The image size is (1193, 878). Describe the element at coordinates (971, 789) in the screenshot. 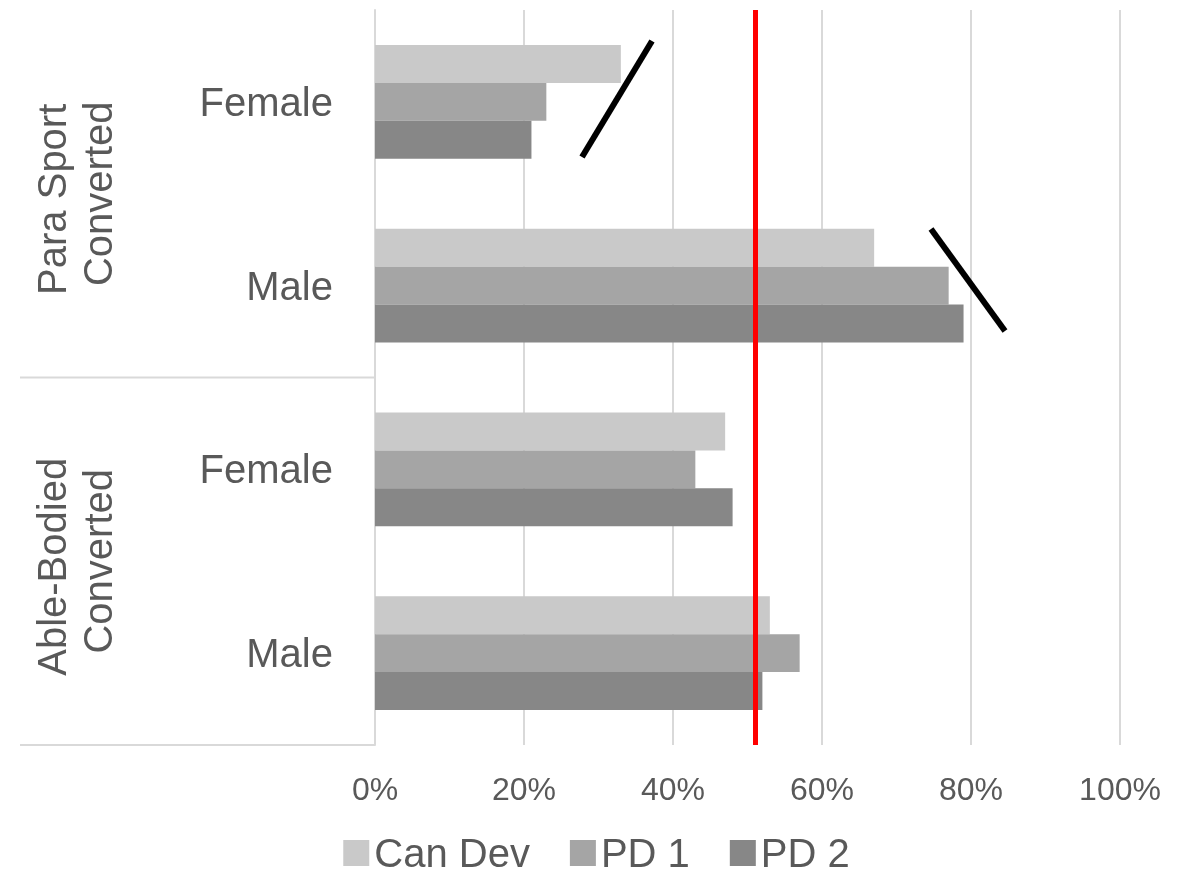

I see `x-tick-label: 80%` at that location.